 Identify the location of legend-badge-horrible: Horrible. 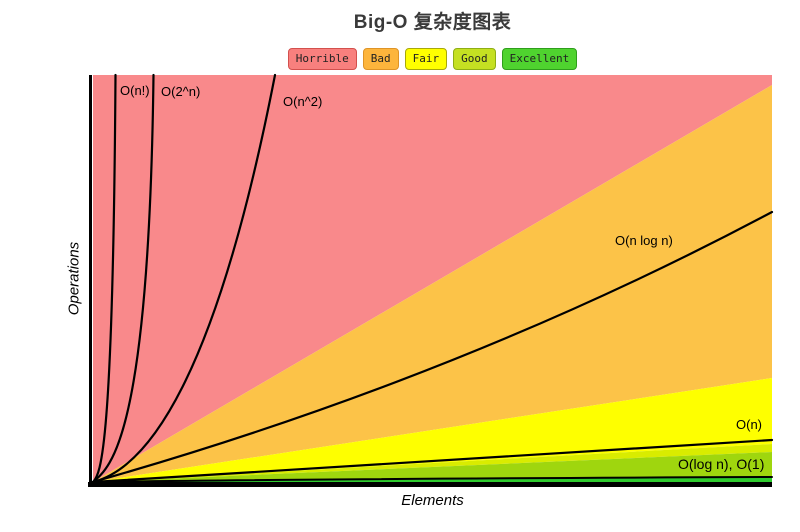
(322, 59).